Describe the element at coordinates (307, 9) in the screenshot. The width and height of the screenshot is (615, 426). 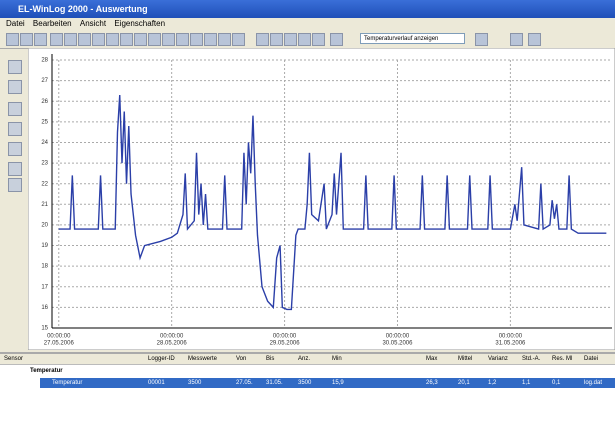
I see `title-bar: EL-WinLog 2000 - Auswertung` at that location.